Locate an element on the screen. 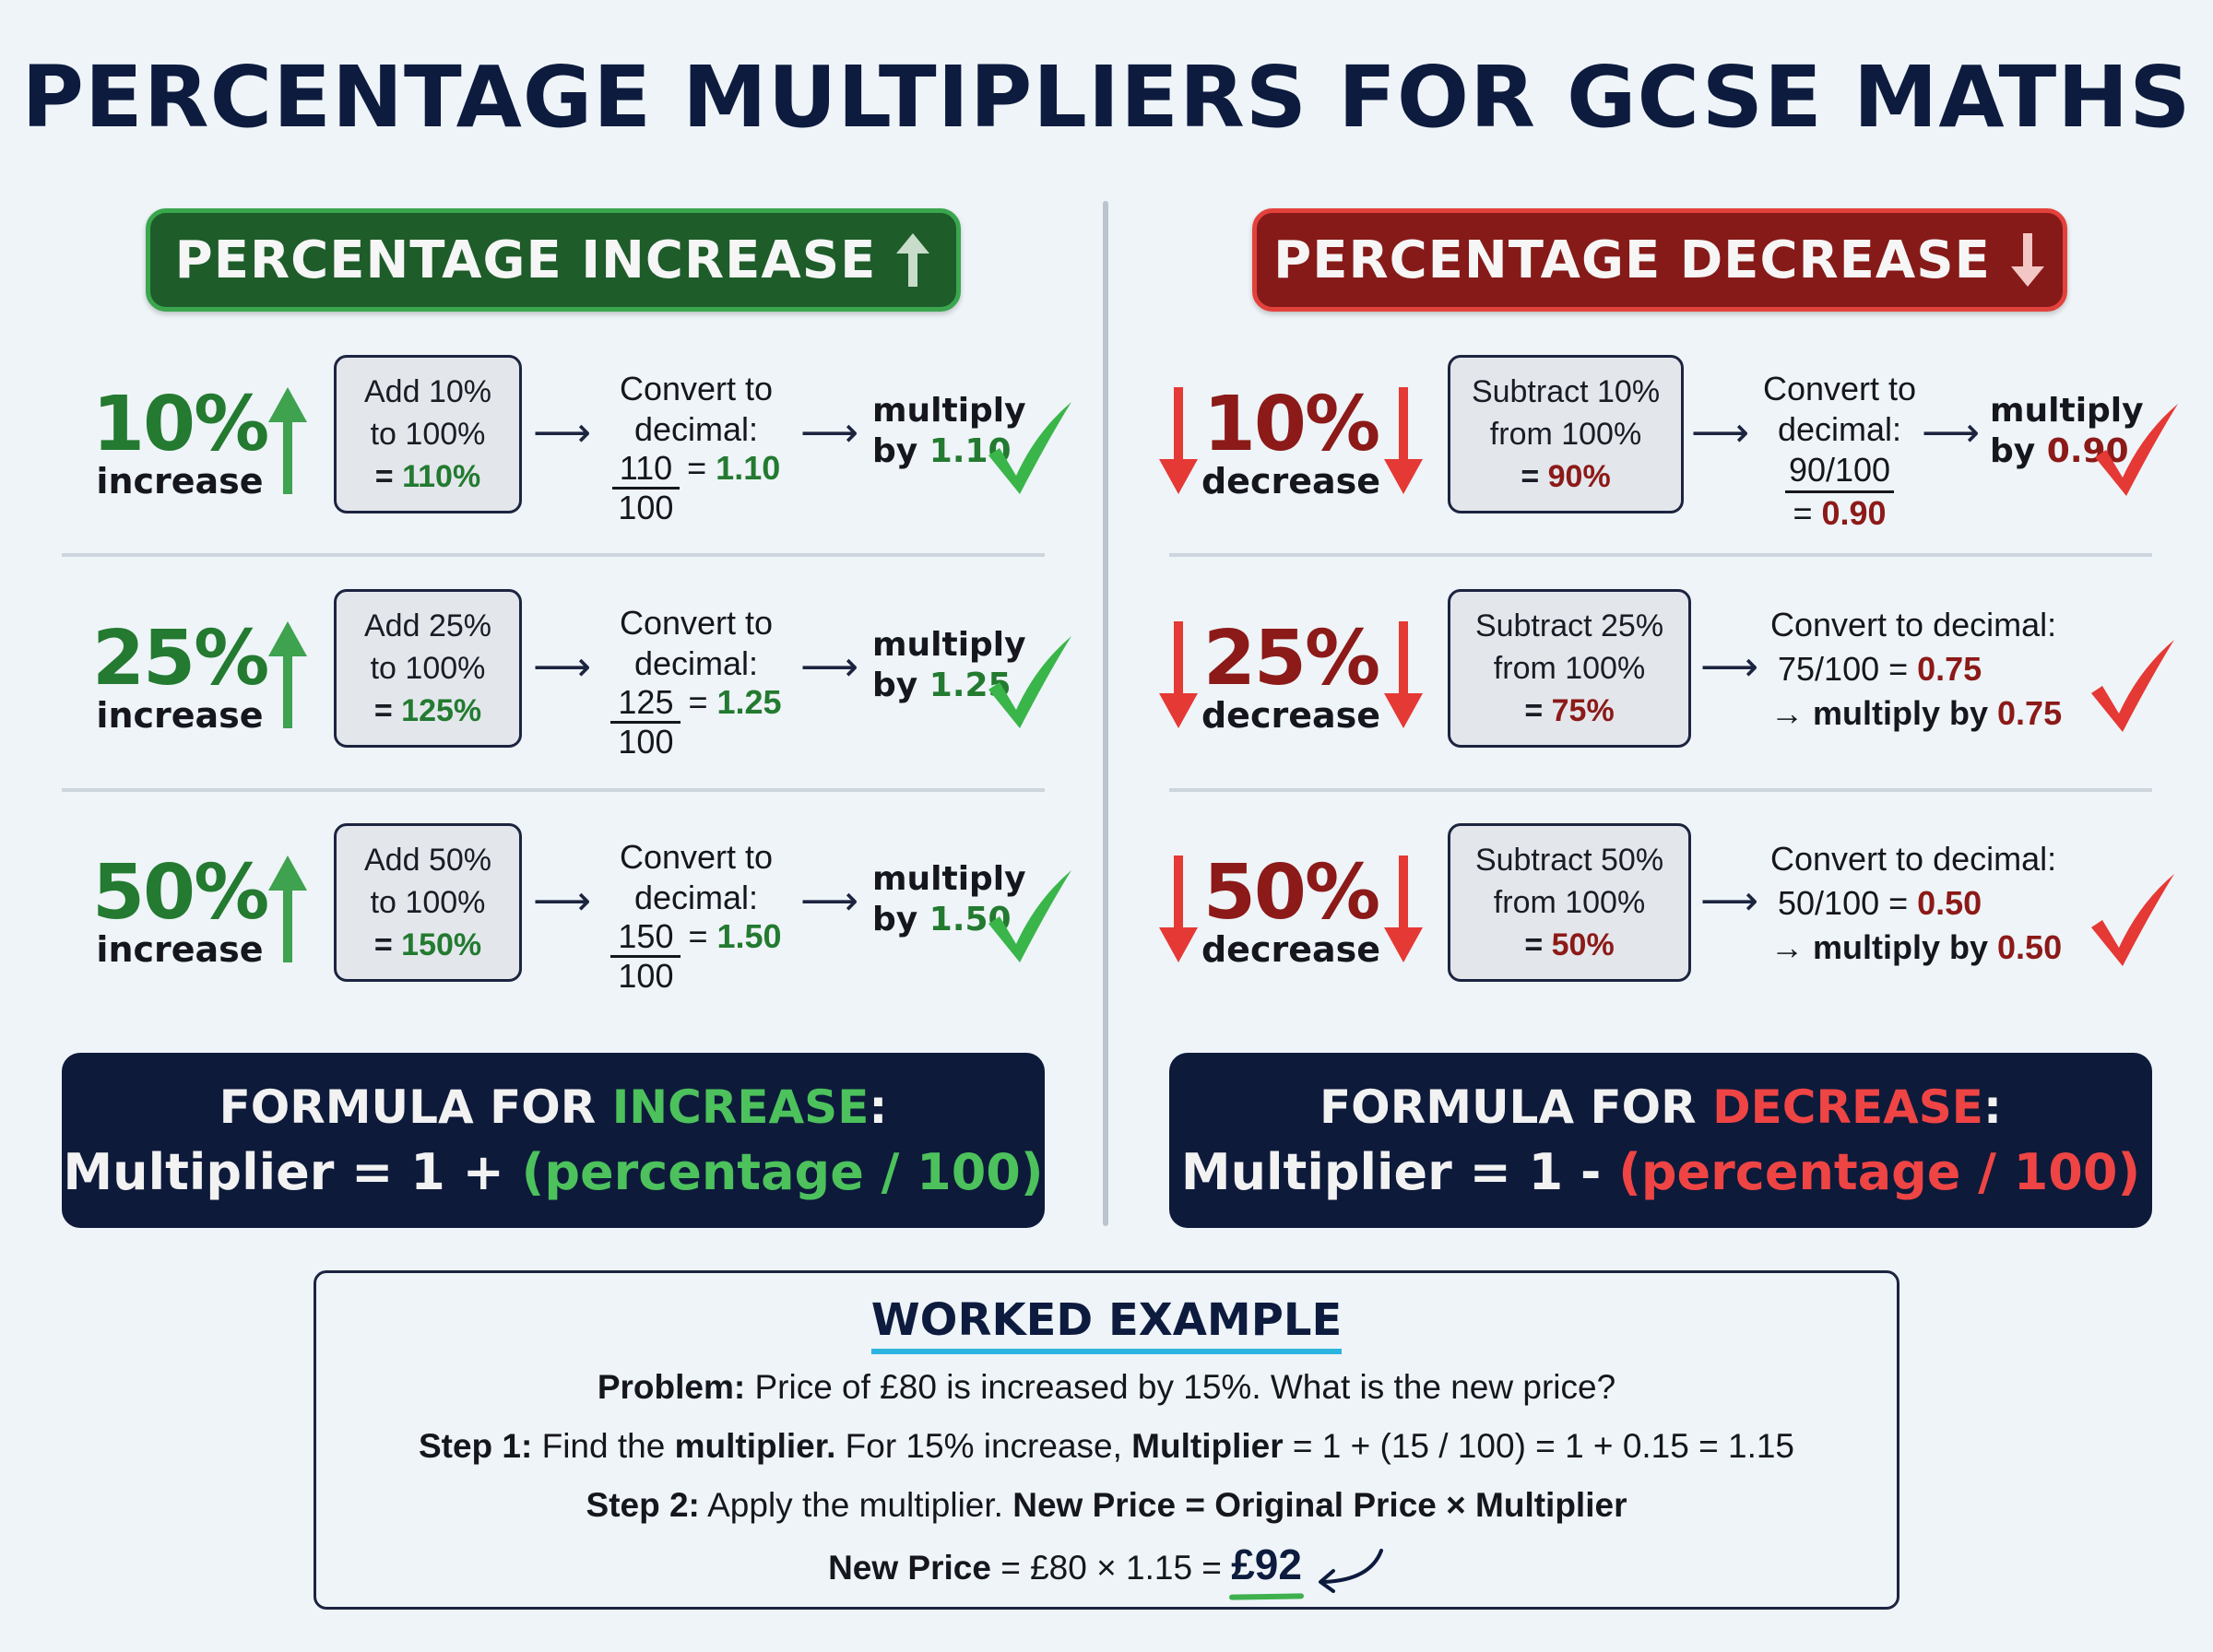  numerator: 125 is located at coordinates (645, 704).